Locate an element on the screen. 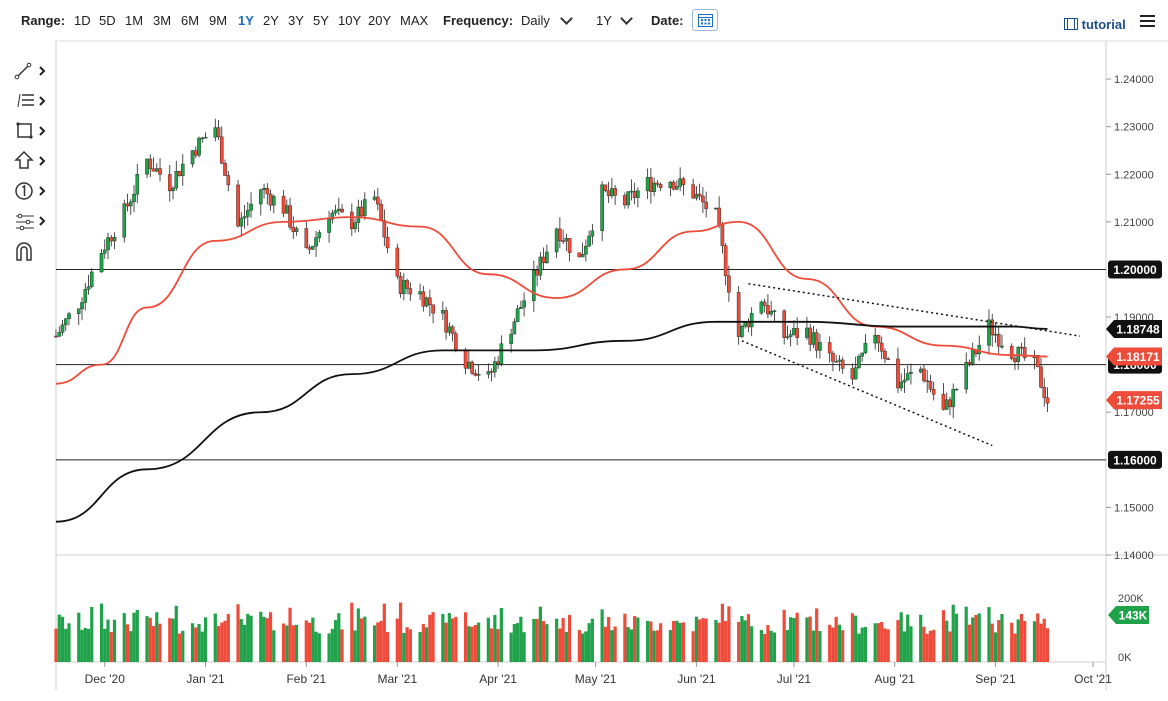 This screenshot has height=701, width=1168. annotation-tool-icon is located at coordinates (31, 222).